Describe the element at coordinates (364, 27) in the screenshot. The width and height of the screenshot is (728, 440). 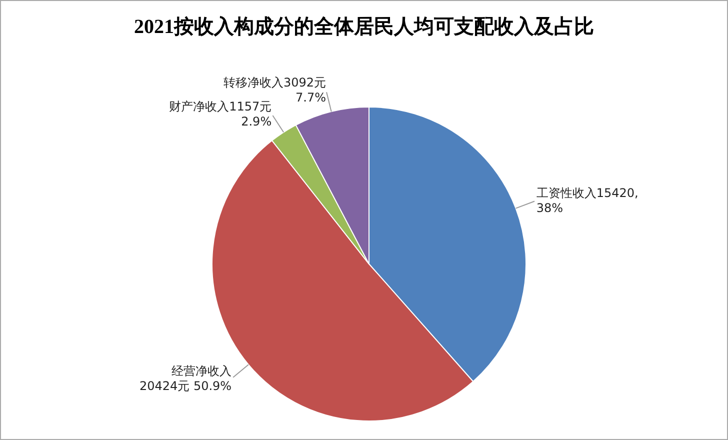
I see `chart-title: 2021按收入构成分的全体居民人均可支配收入及占比` at that location.